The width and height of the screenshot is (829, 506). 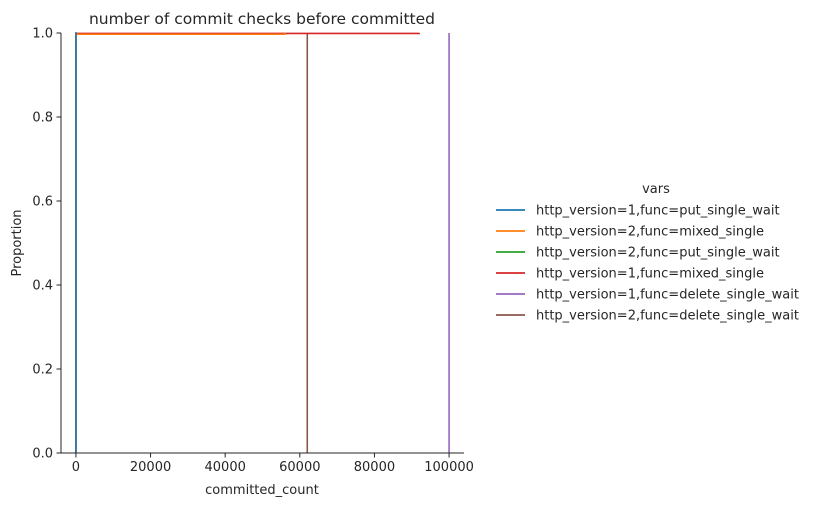 What do you see at coordinates (273, 464) in the screenshot?
I see `x-axis-ticks: 0 20000 40000 60000 80000 100000` at bounding box center [273, 464].